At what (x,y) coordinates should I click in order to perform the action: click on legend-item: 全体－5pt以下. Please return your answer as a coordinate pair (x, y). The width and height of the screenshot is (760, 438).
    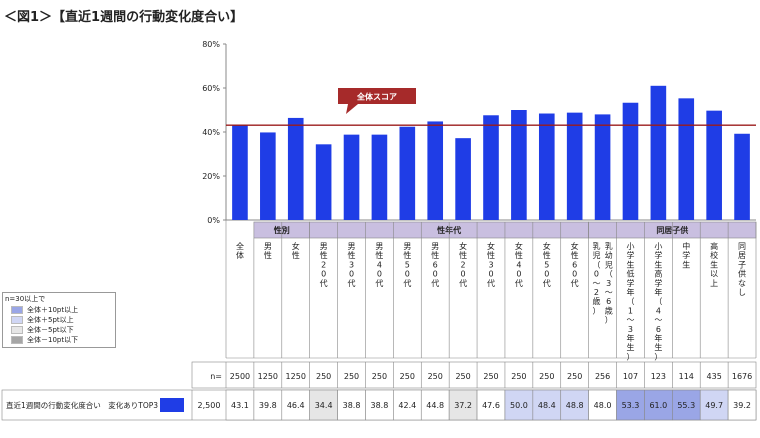
    Looking at the image, I should click on (59, 330).